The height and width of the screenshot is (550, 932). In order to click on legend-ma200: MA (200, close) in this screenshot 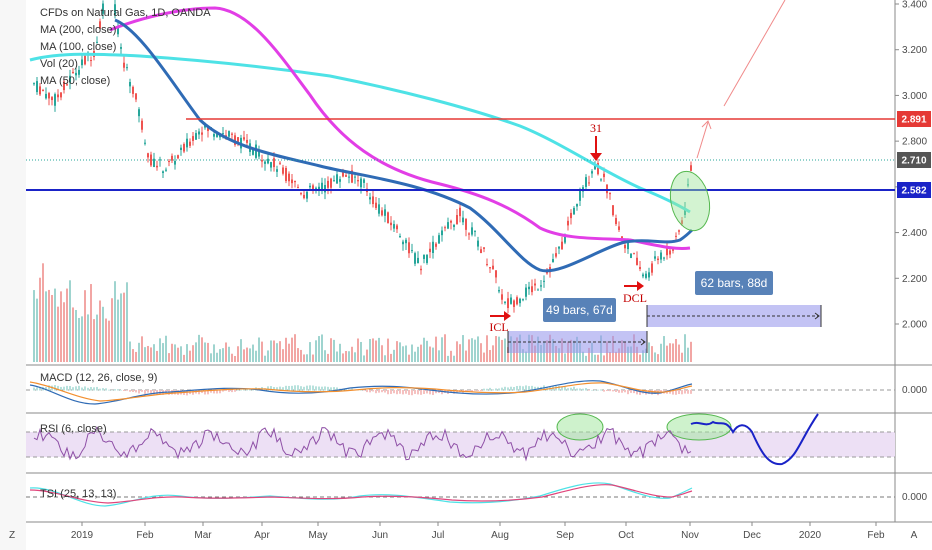, I will do `click(78, 30)`.